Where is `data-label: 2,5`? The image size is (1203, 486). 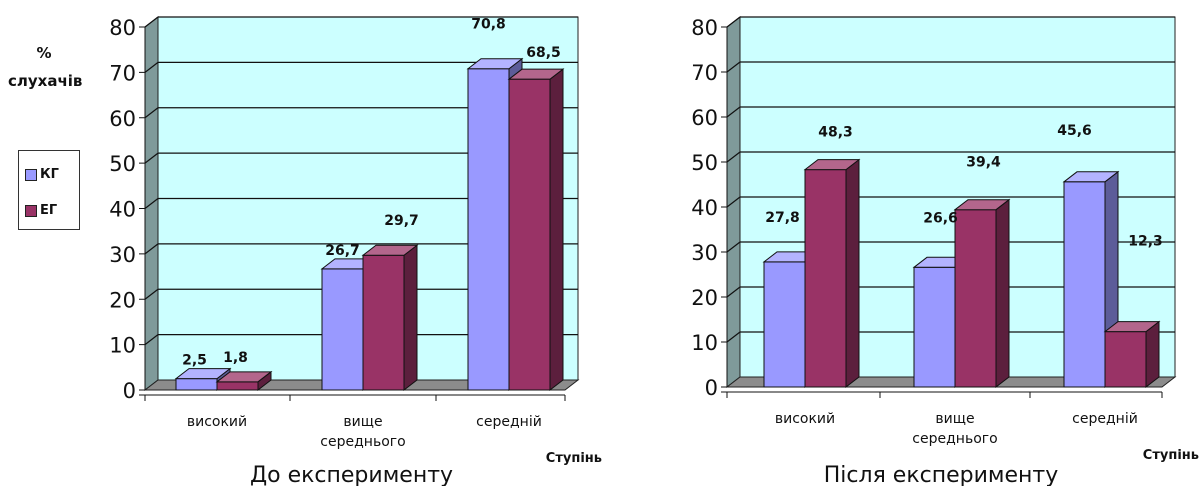 data-label: 2,5 is located at coordinates (194, 361).